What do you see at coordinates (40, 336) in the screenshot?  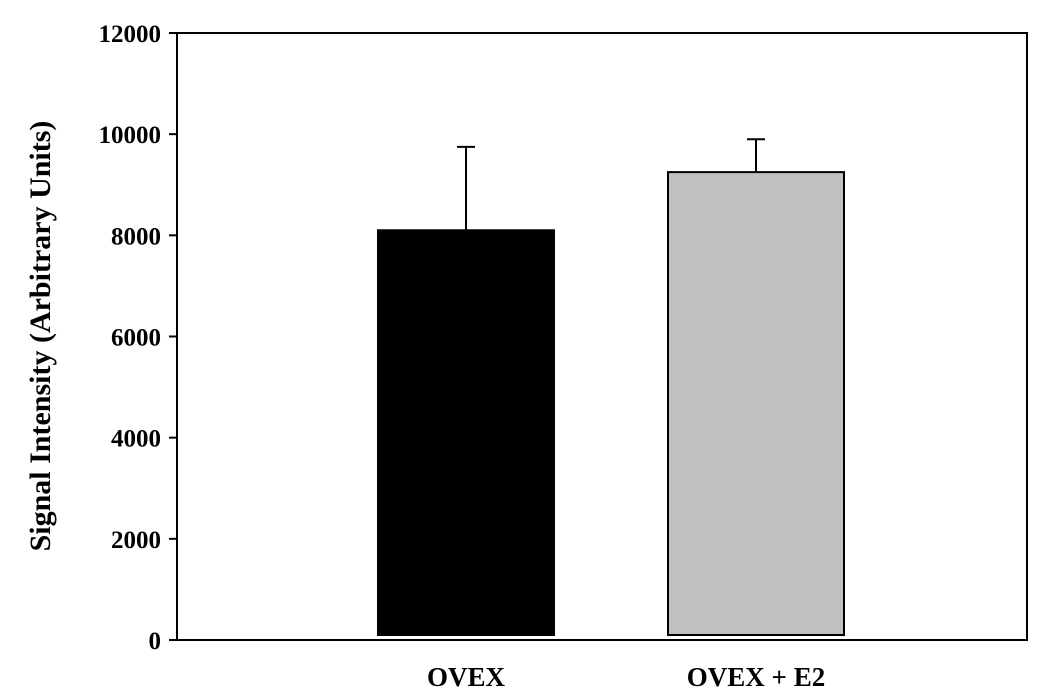 I see `y-axis-title: Signal Intensity (Arbitrary Units)` at bounding box center [40, 336].